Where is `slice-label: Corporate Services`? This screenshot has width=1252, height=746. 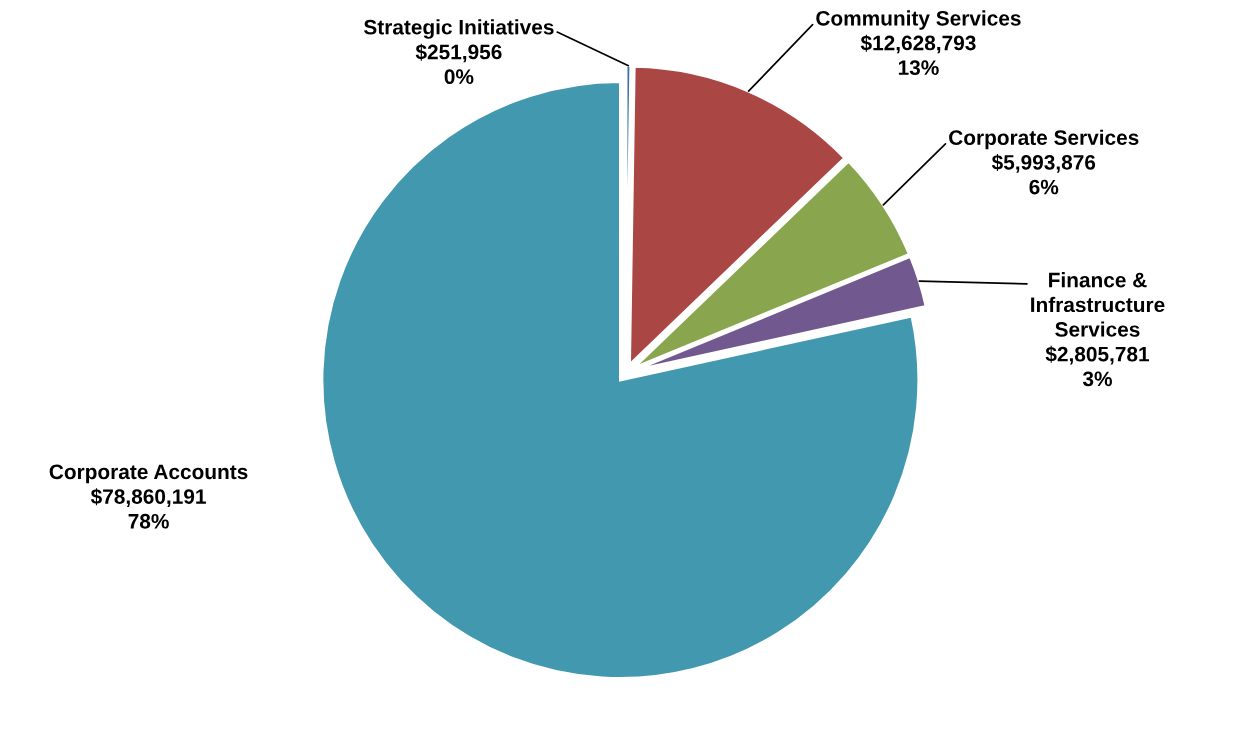
slice-label: Corporate Services is located at coordinates (1044, 139).